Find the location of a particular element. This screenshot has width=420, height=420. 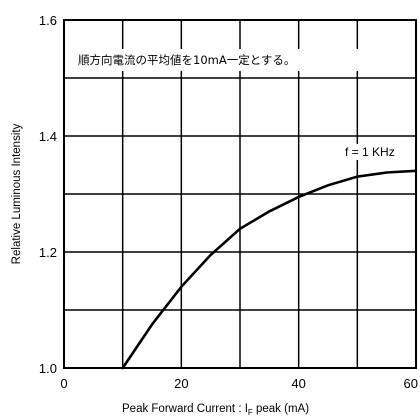

y-tick-label: 1.0 is located at coordinates (48, 368).